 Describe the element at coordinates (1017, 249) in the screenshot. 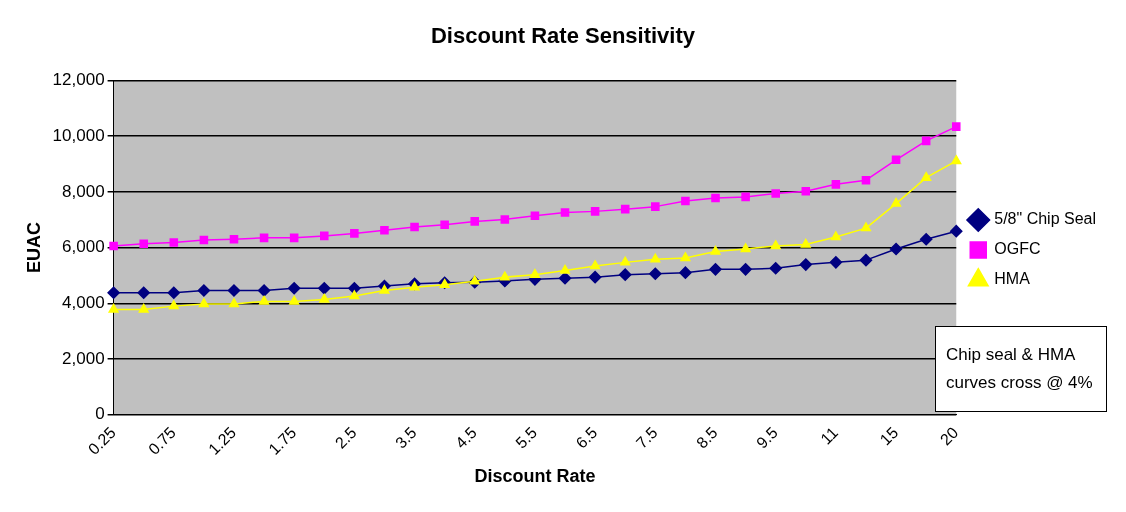

I see `legend-label: OGFC` at that location.